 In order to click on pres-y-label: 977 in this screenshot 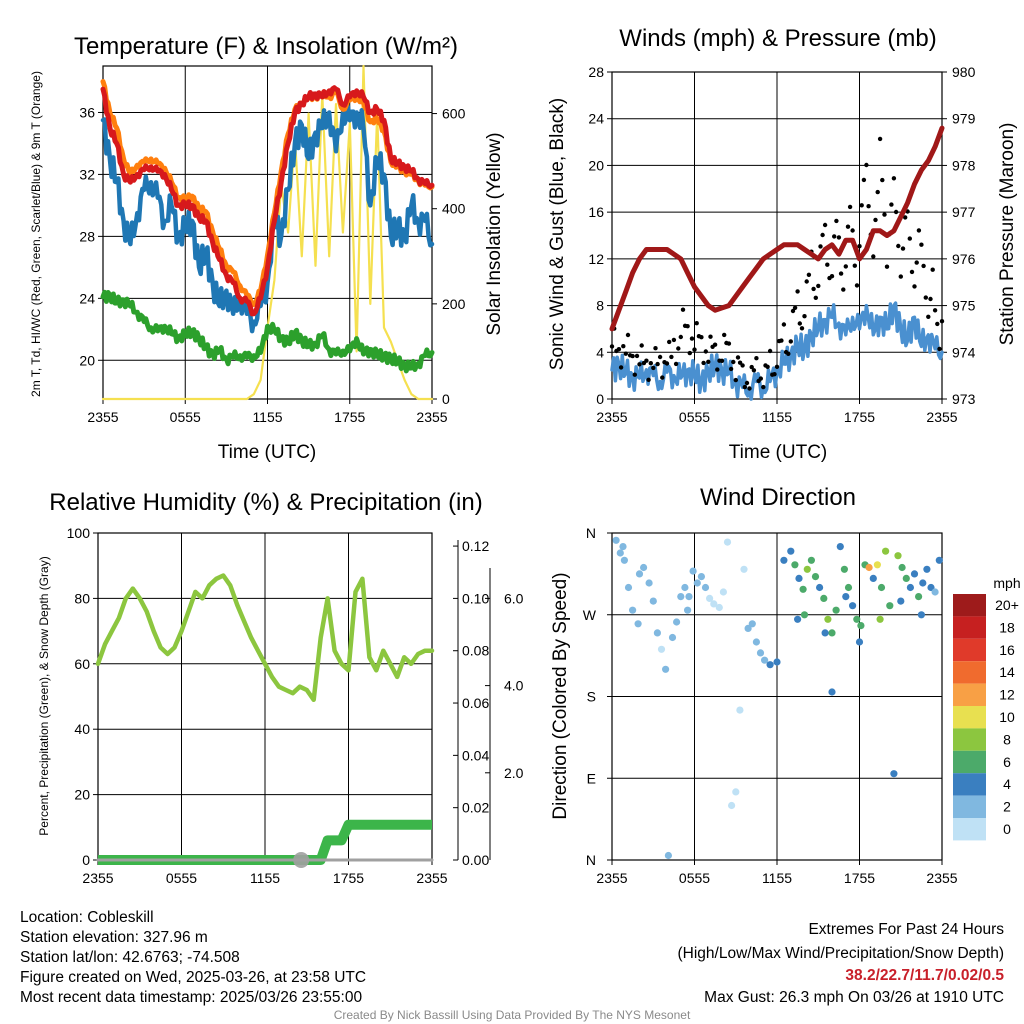, I will do `click(964, 212)`.